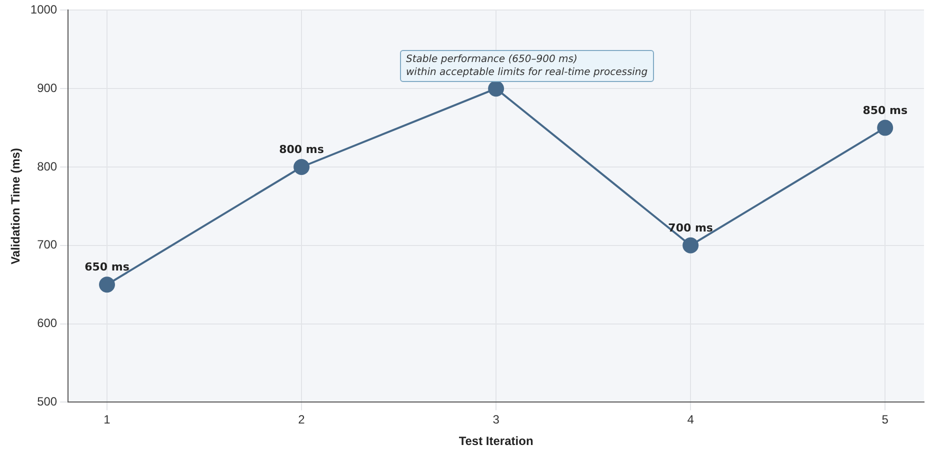  I want to click on x-tick-label: 4, so click(690, 419).